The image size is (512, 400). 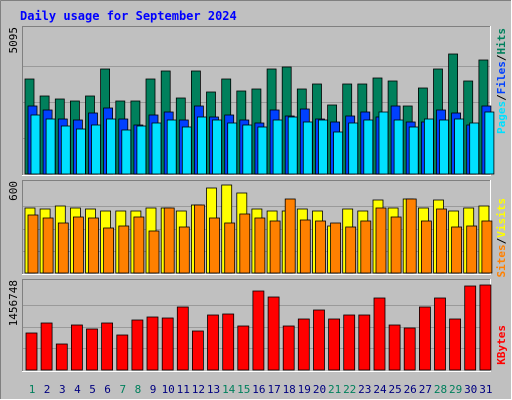 I want to click on legend-pages: Pages, so click(x=501, y=117).